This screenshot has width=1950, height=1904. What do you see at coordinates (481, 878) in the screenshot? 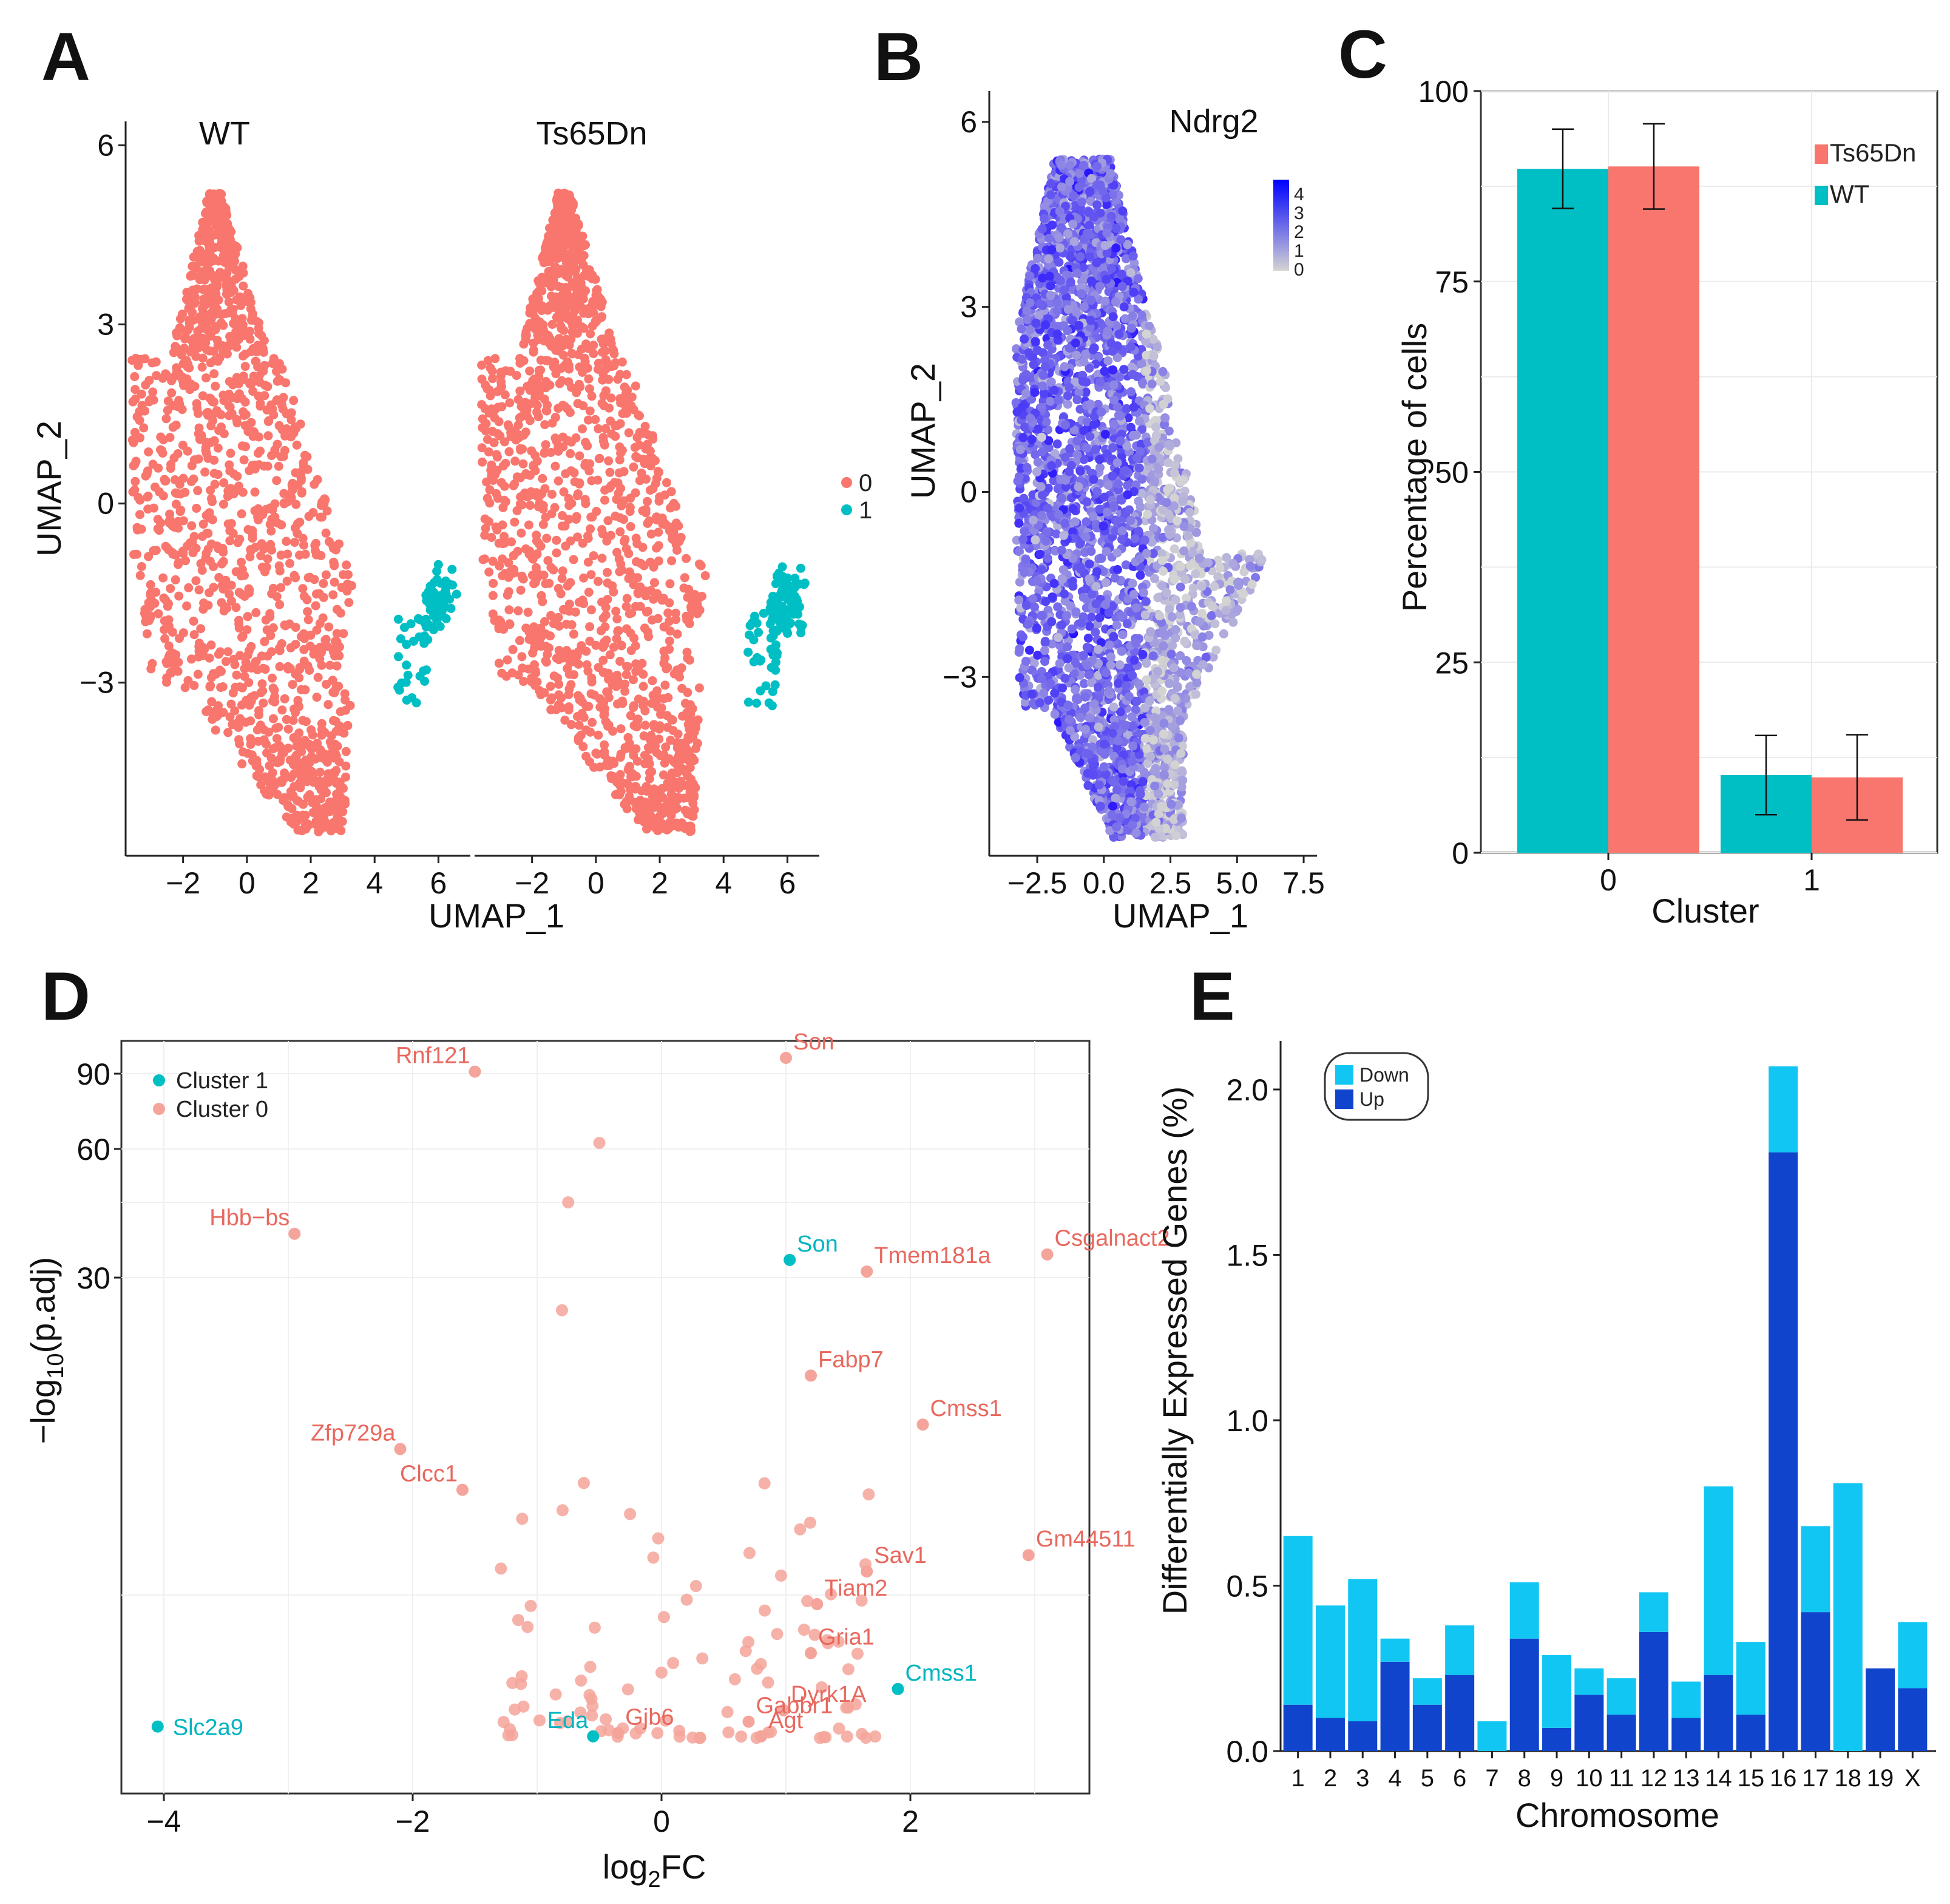
I see `x-ticks-a: −2 −20 02 24 46 6` at bounding box center [481, 878].